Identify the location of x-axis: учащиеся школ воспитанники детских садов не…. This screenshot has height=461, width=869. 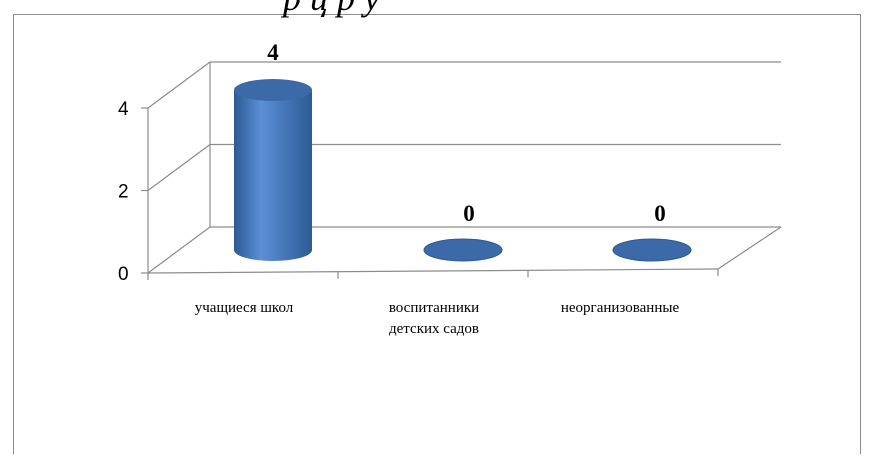
(437, 318).